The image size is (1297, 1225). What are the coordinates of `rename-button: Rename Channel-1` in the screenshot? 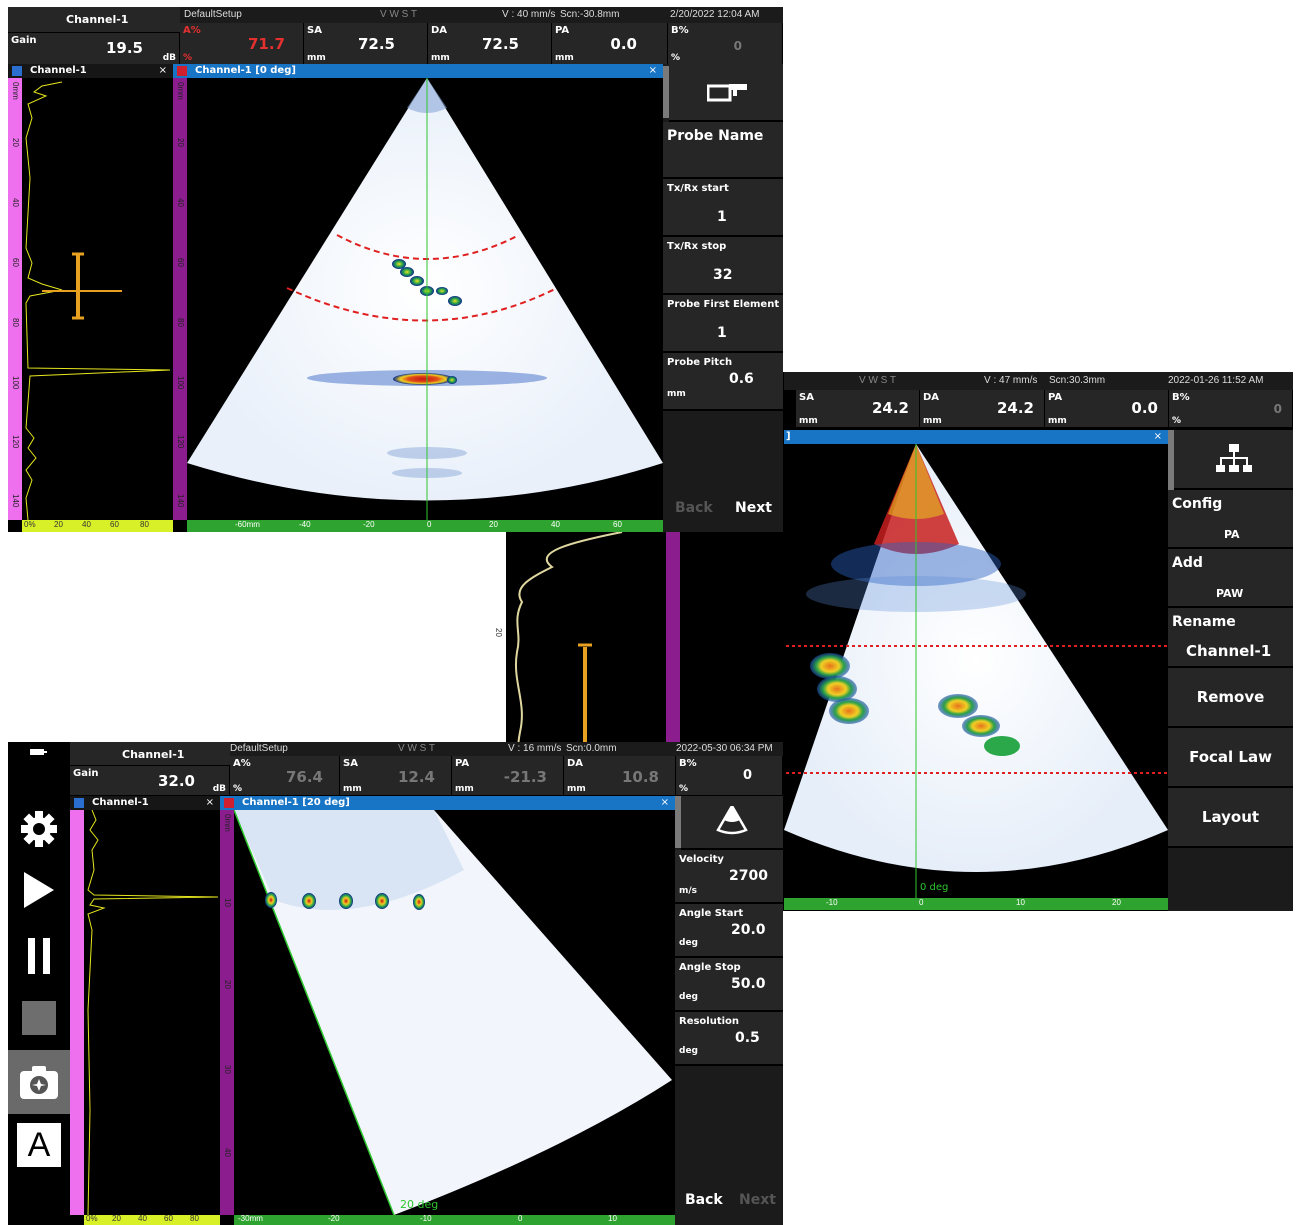 It's located at (1230, 638).